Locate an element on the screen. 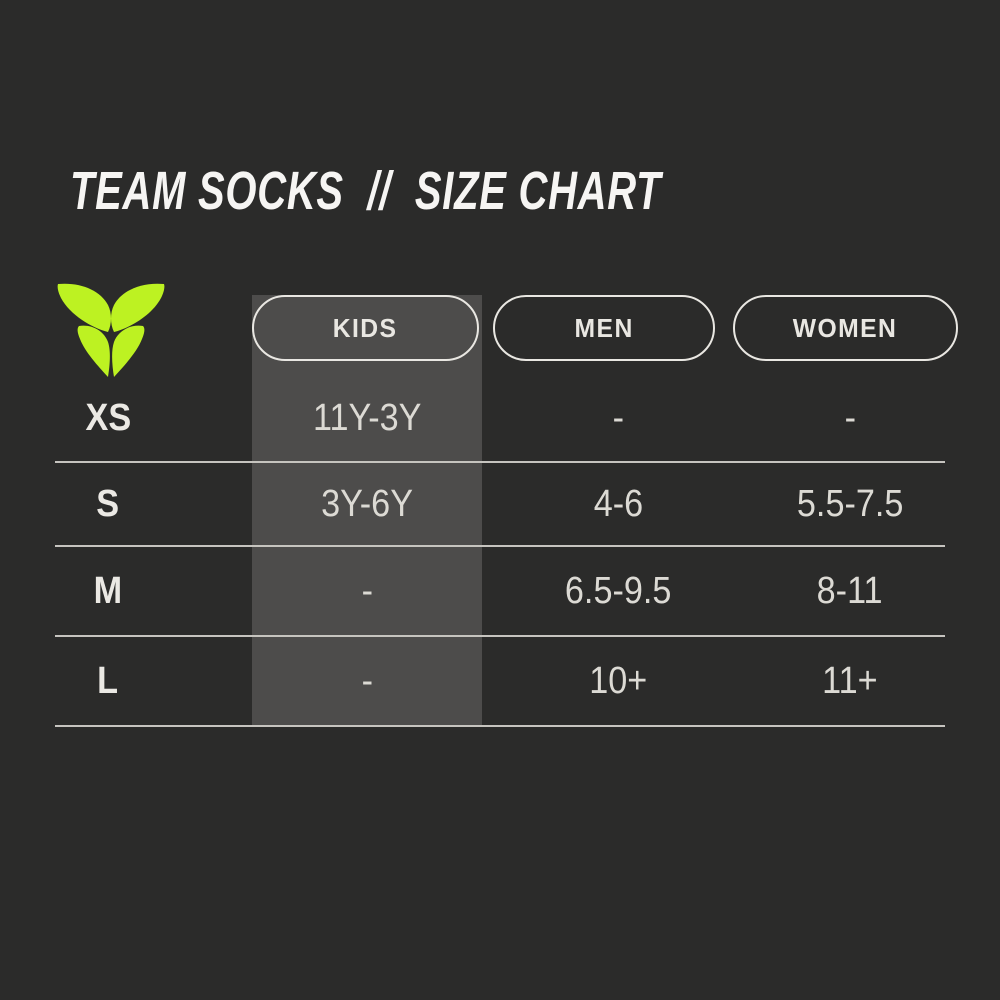  cell-xs-men: - is located at coordinates (618, 417).